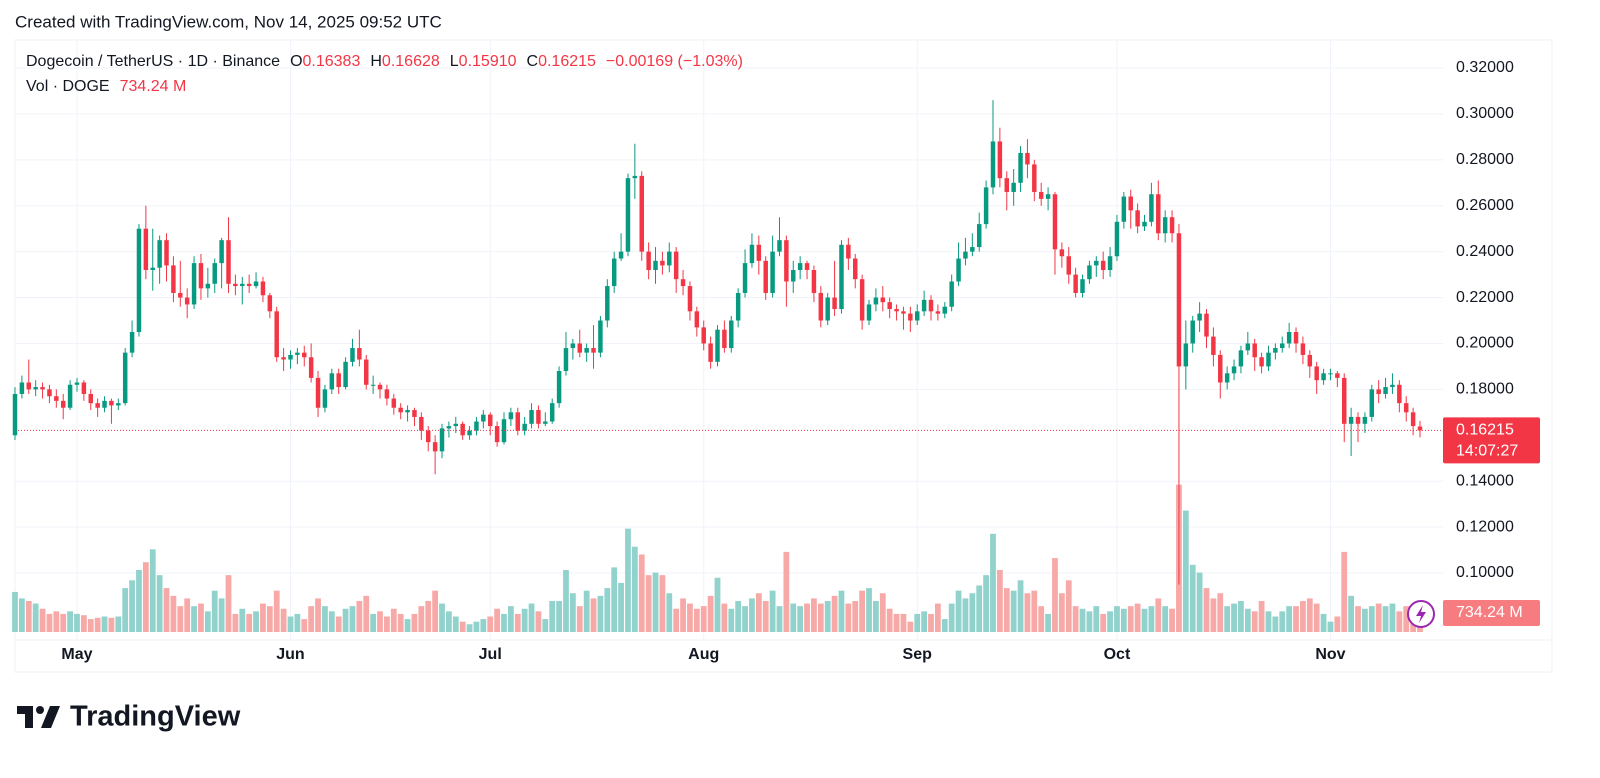  What do you see at coordinates (40, 710) in the screenshot?
I see `logo-mark` at bounding box center [40, 710].